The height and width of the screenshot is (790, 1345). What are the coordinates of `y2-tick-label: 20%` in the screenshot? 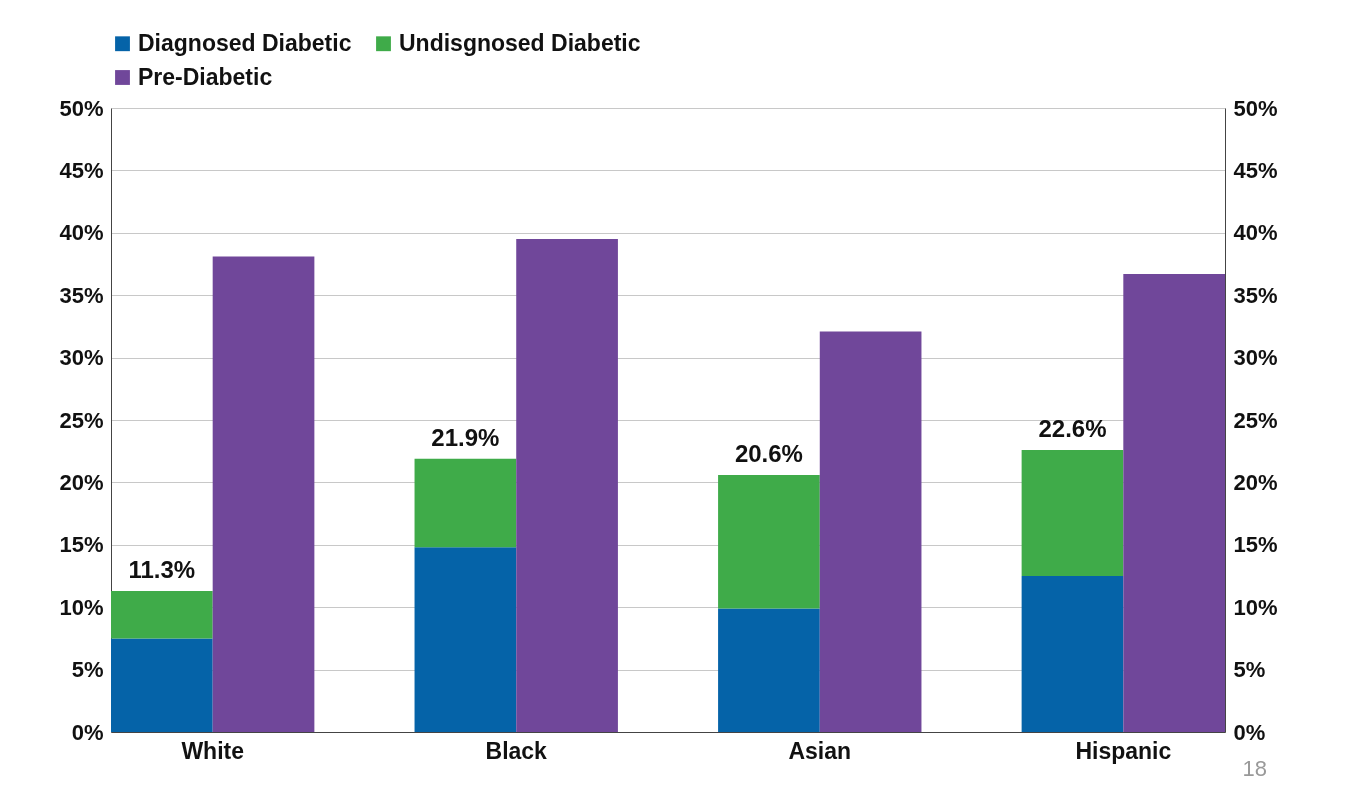 It's located at (1255, 482).